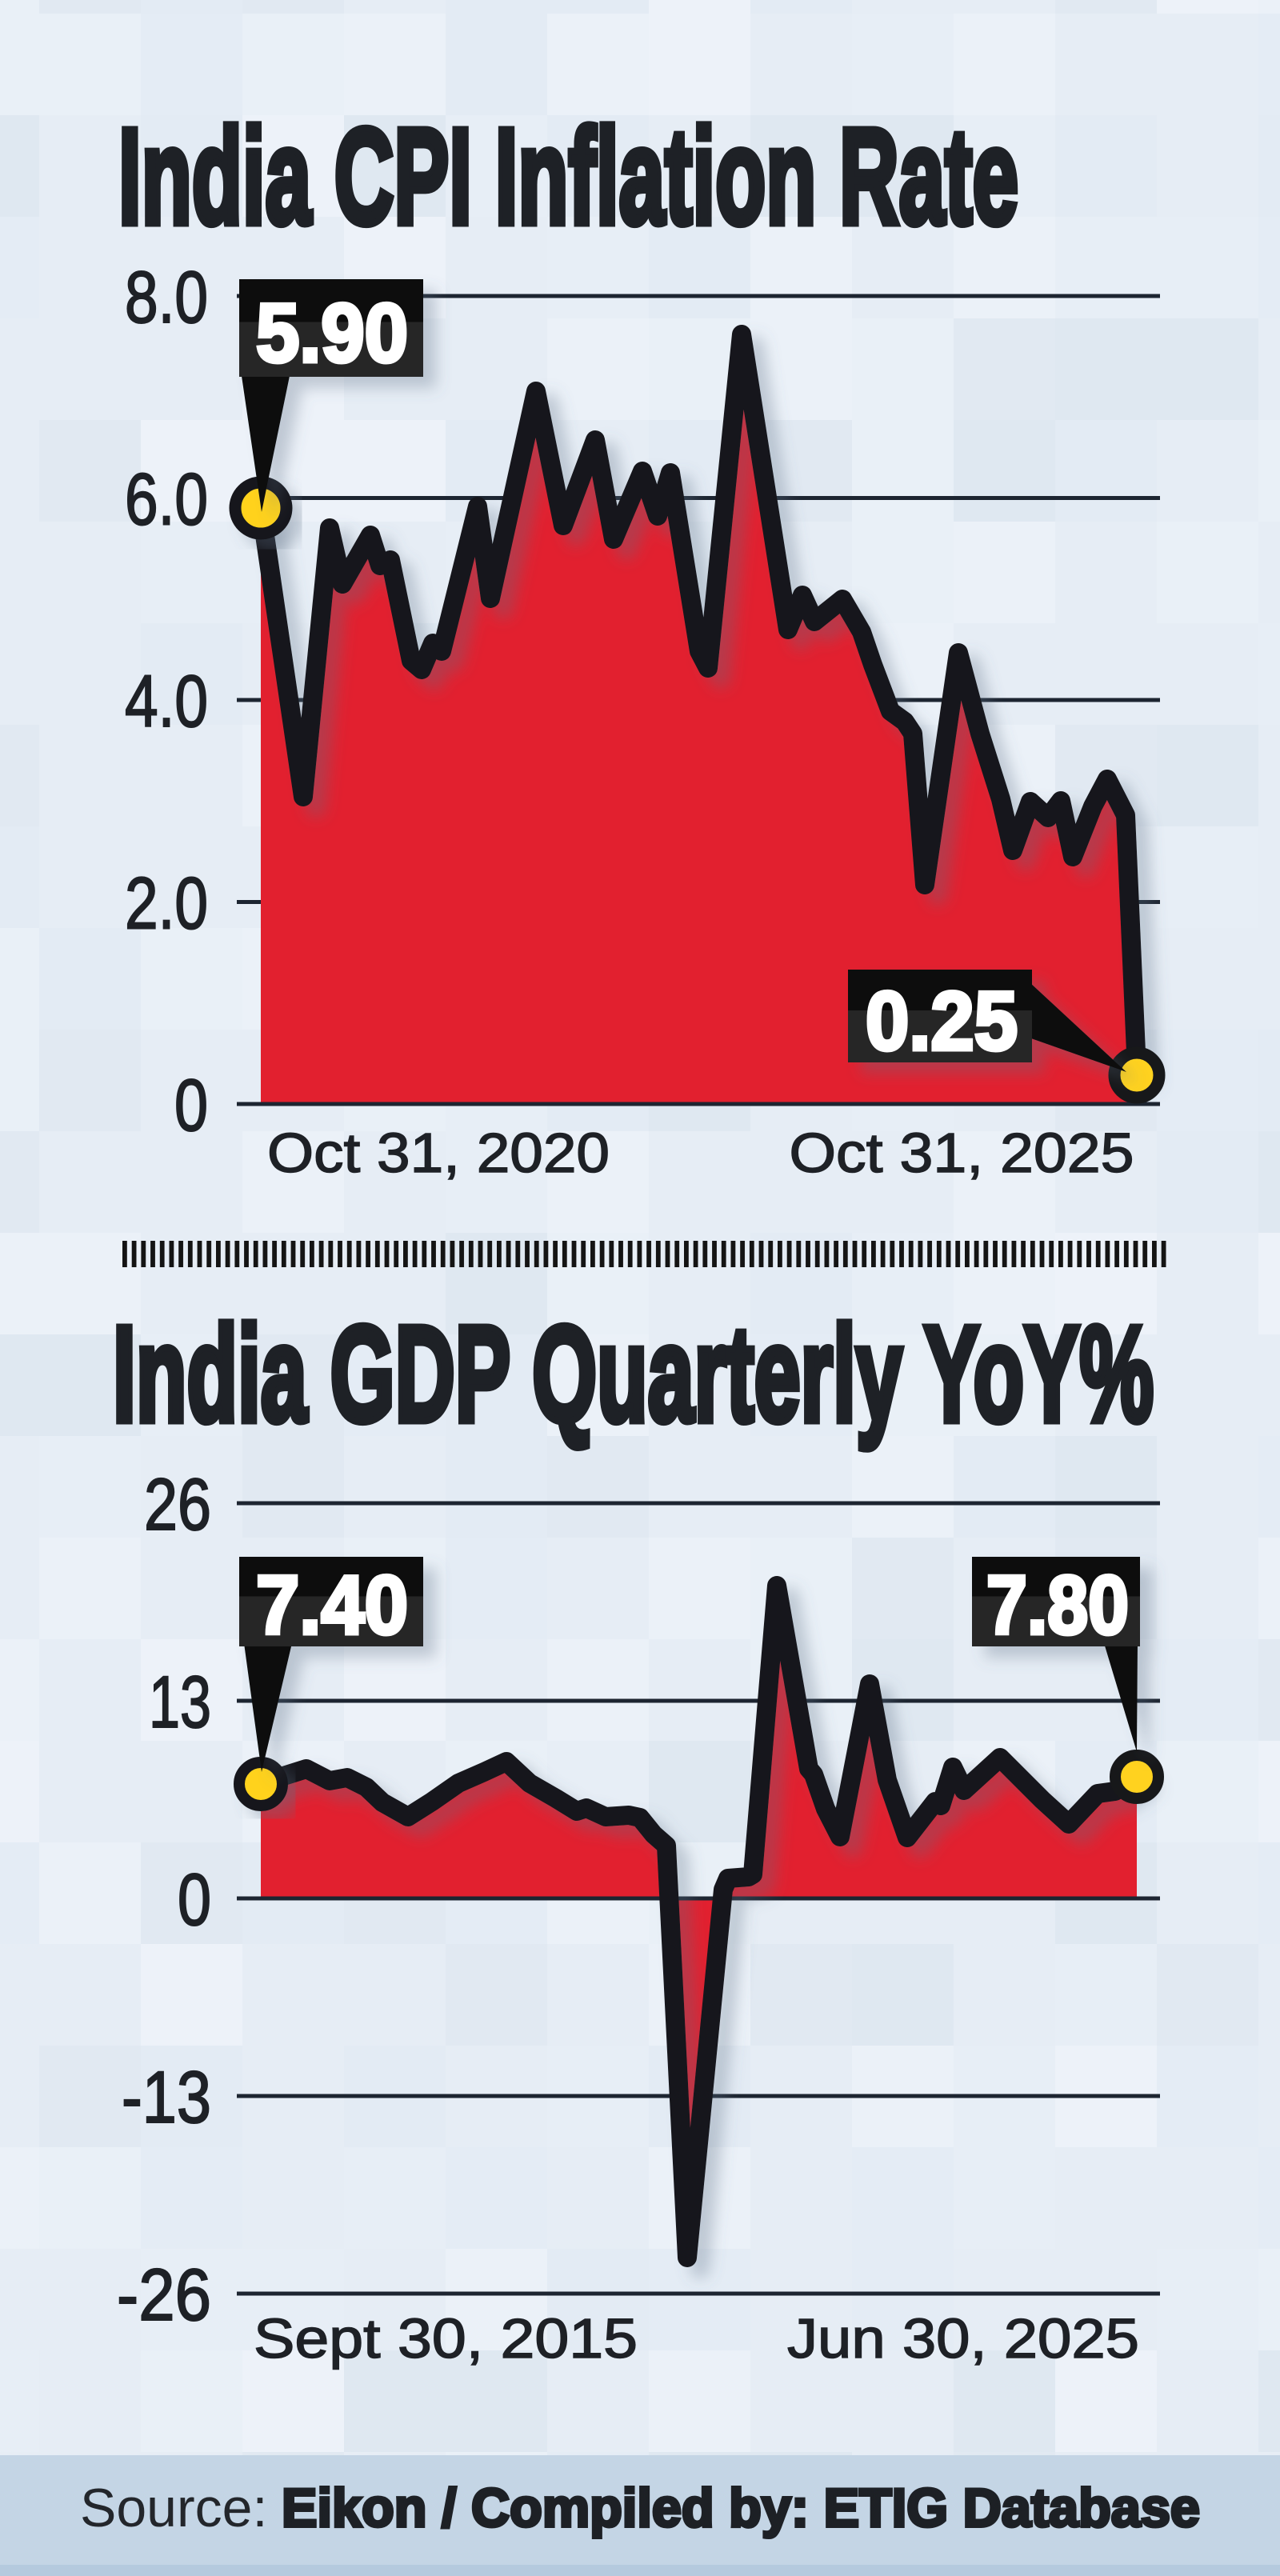 The height and width of the screenshot is (2576, 1280). What do you see at coordinates (942, 1021) in the screenshot?
I see `svg-text: 0.25` at bounding box center [942, 1021].